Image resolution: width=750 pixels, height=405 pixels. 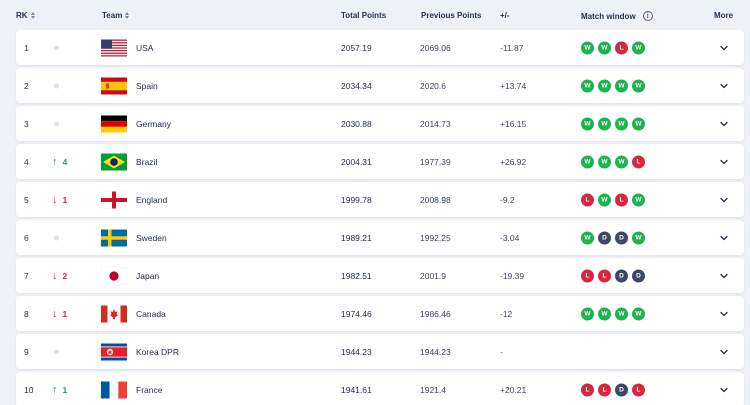 I want to click on points-diff: -3.04, so click(x=510, y=237).